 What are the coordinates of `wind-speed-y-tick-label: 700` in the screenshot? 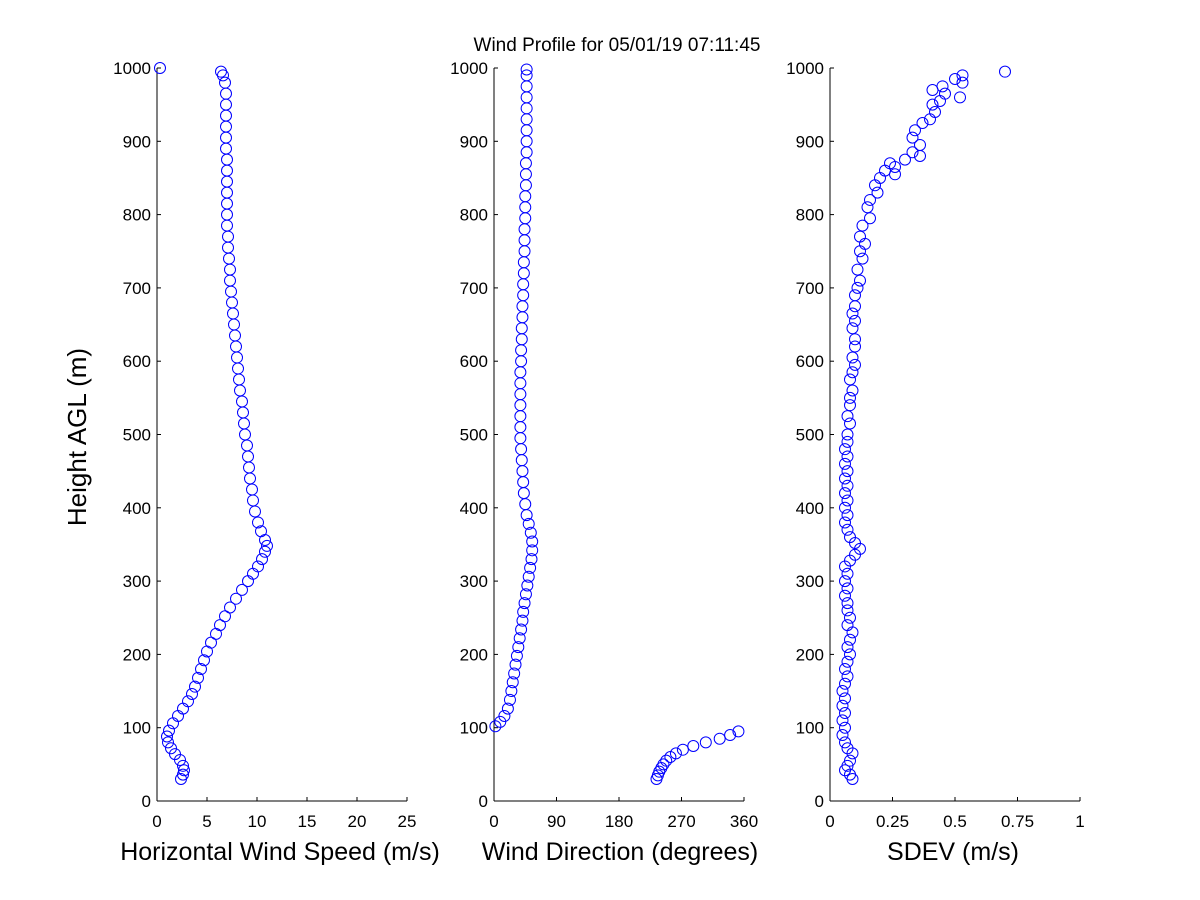 It's located at (137, 288).